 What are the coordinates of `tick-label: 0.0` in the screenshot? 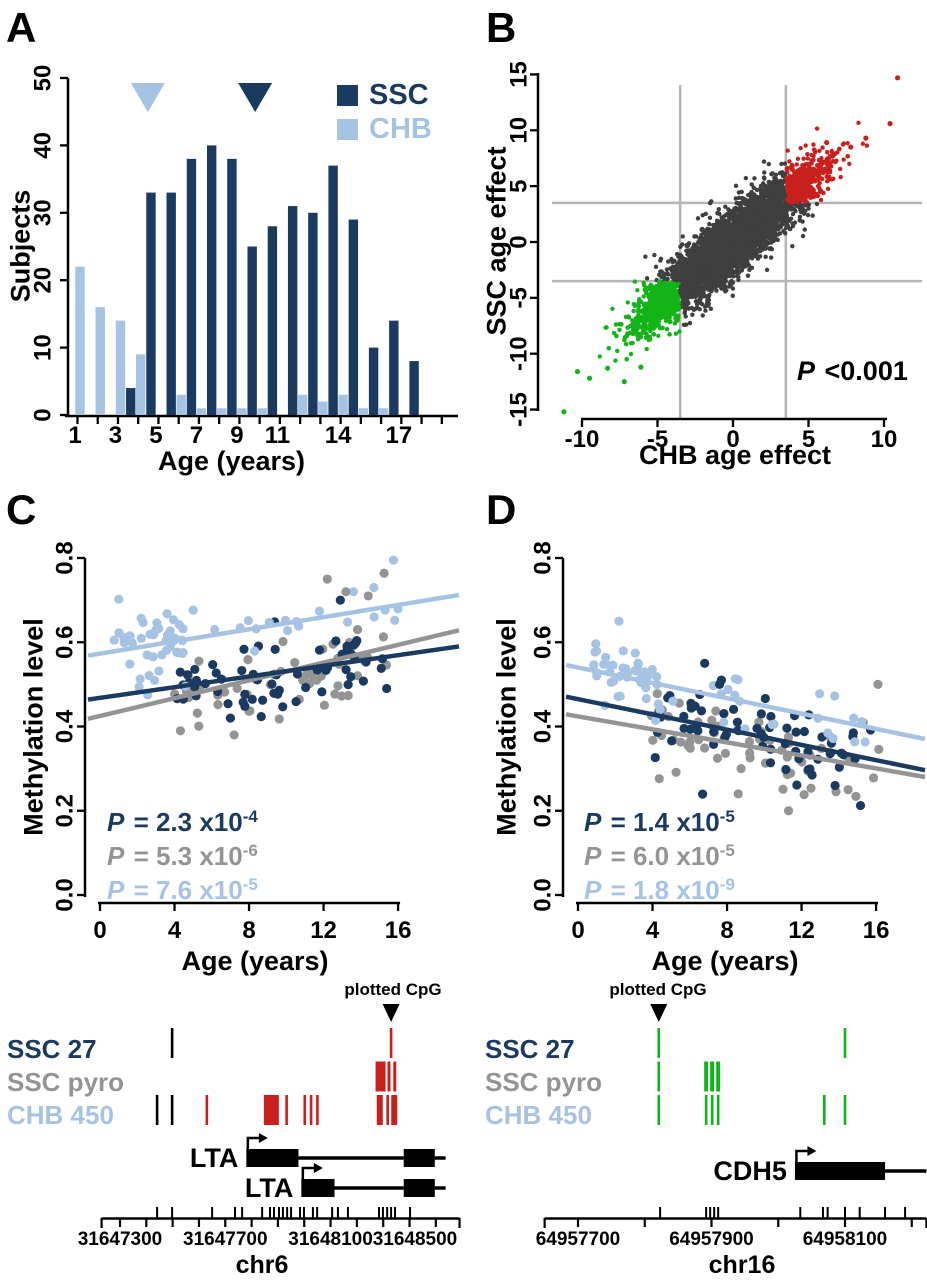 It's located at (542, 894).